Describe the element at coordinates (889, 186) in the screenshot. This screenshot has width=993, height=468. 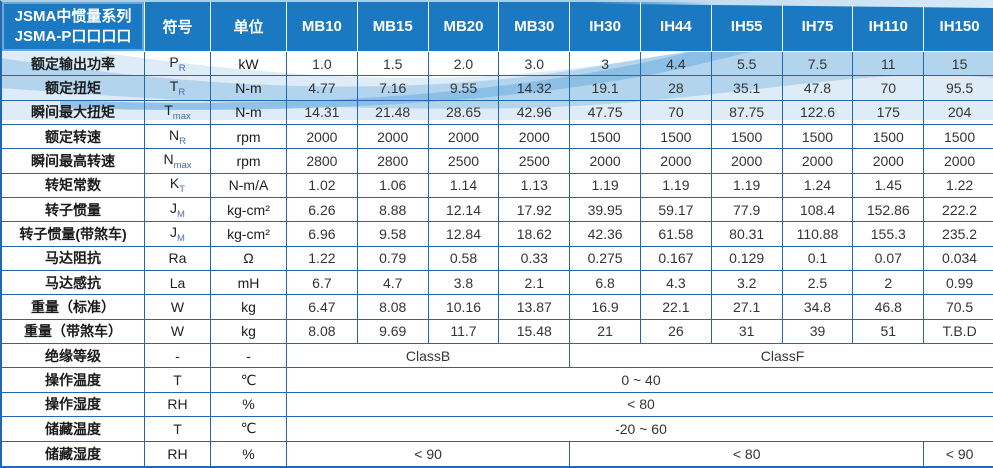
I see `value-cell: 1.45` at that location.